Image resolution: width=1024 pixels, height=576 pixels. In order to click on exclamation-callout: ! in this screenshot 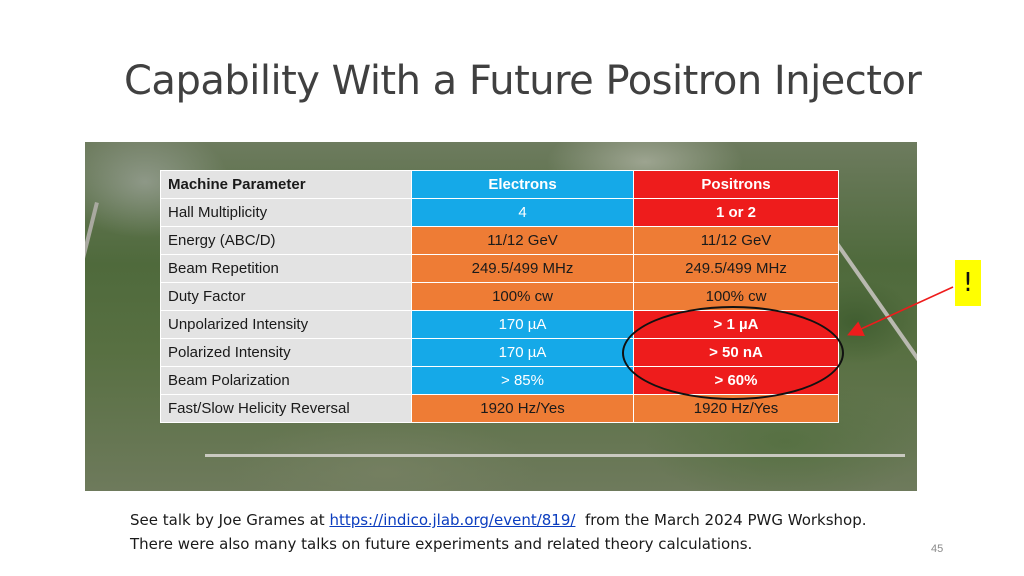, I will do `click(968, 283)`.